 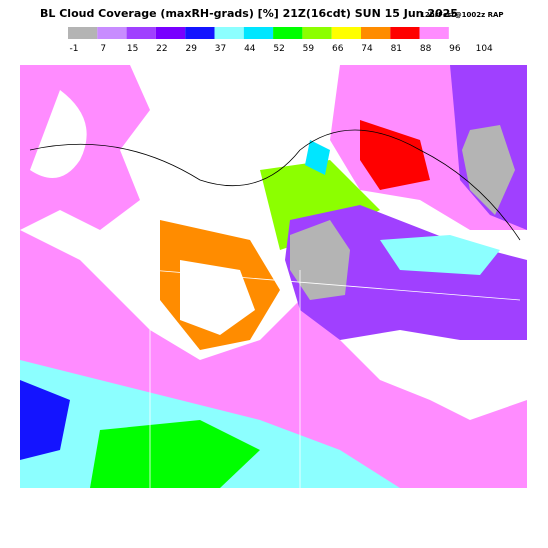 What do you see at coordinates (426, 49) in the screenshot?
I see `legend-label: 88` at bounding box center [426, 49].